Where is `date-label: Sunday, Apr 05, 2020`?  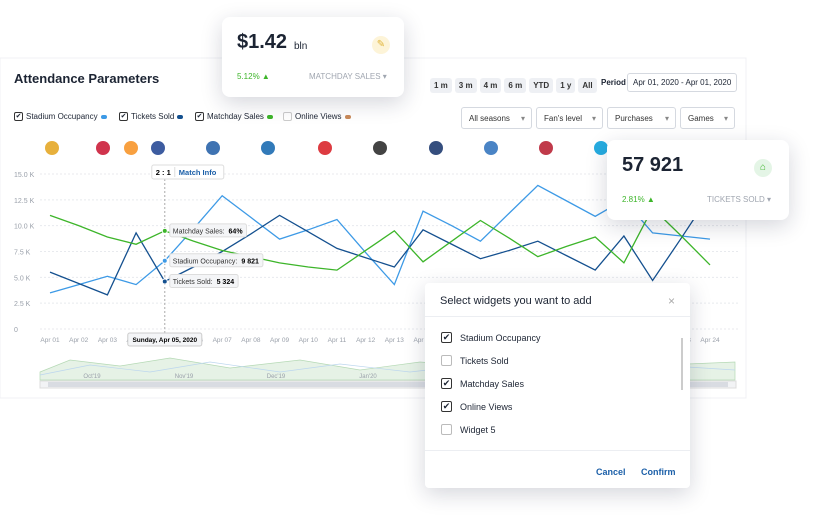 date-label: Sunday, Apr 05, 2020 is located at coordinates (164, 340).